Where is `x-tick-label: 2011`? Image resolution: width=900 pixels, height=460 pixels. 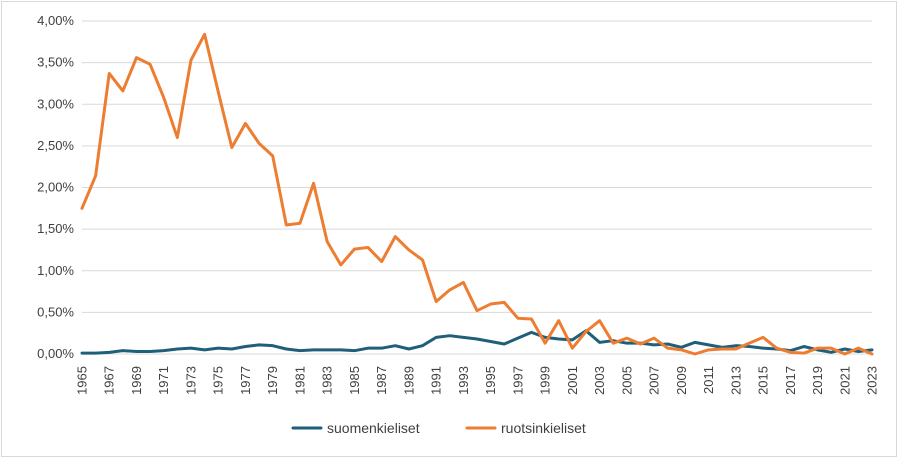
x-tick-label: 2011 is located at coordinates (708, 380).